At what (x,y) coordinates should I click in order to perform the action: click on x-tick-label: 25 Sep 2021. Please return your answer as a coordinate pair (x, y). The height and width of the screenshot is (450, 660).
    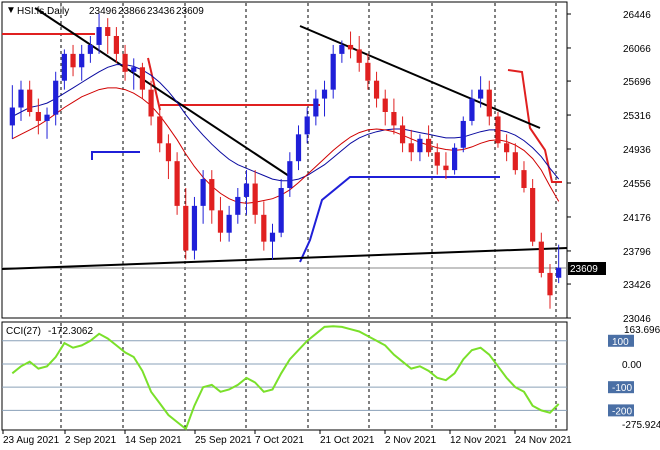
    Looking at the image, I should click on (223, 440).